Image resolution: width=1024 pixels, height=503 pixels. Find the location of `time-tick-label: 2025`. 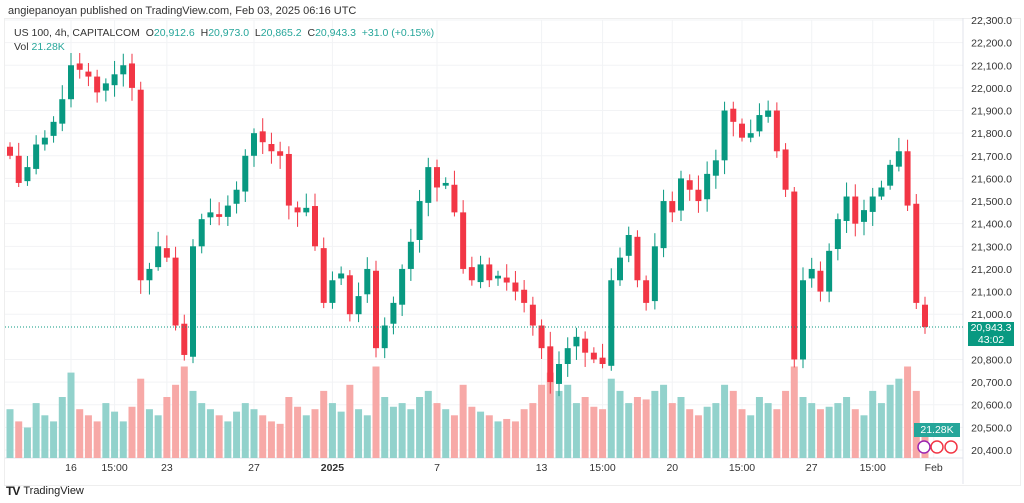

time-tick-label: 2025 is located at coordinates (333, 468).